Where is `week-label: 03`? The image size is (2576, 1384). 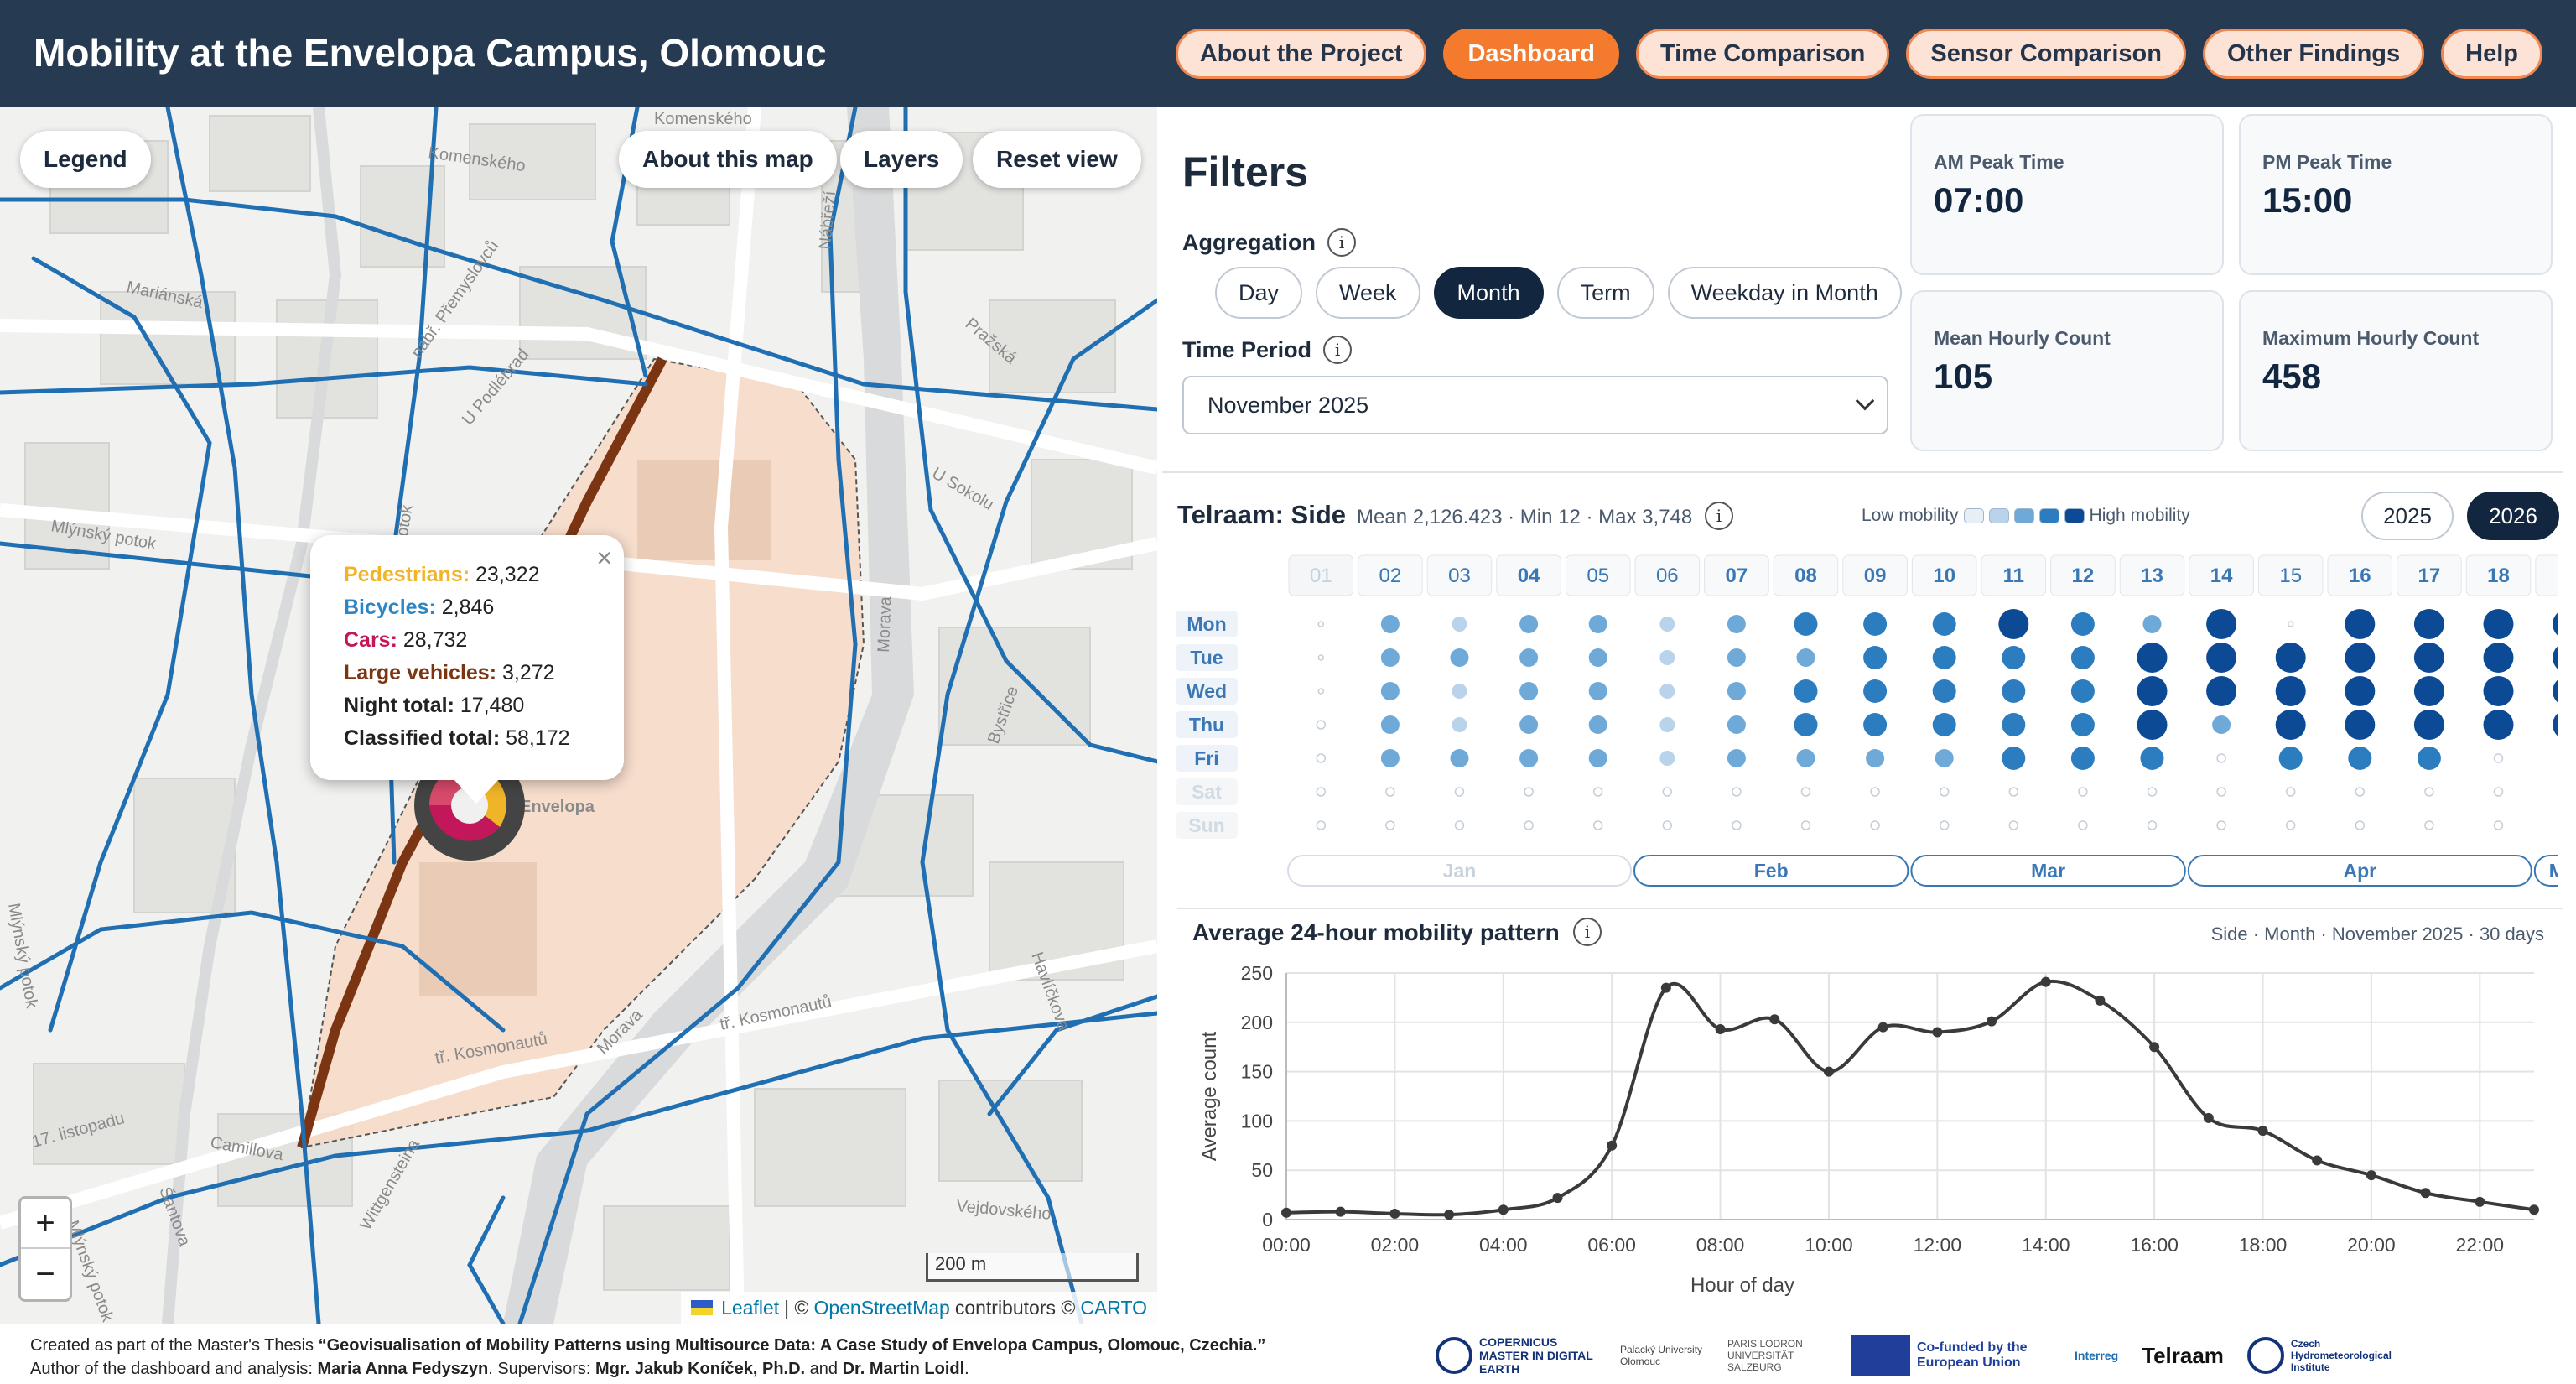 week-label: 03 is located at coordinates (1459, 576).